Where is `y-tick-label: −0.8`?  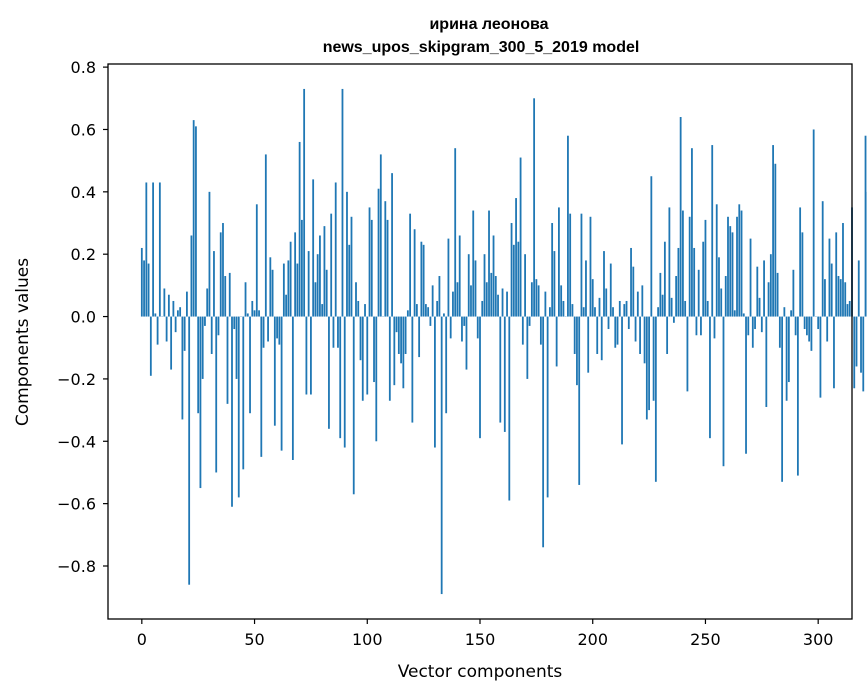
y-tick-label: −0.8 is located at coordinates (76, 566).